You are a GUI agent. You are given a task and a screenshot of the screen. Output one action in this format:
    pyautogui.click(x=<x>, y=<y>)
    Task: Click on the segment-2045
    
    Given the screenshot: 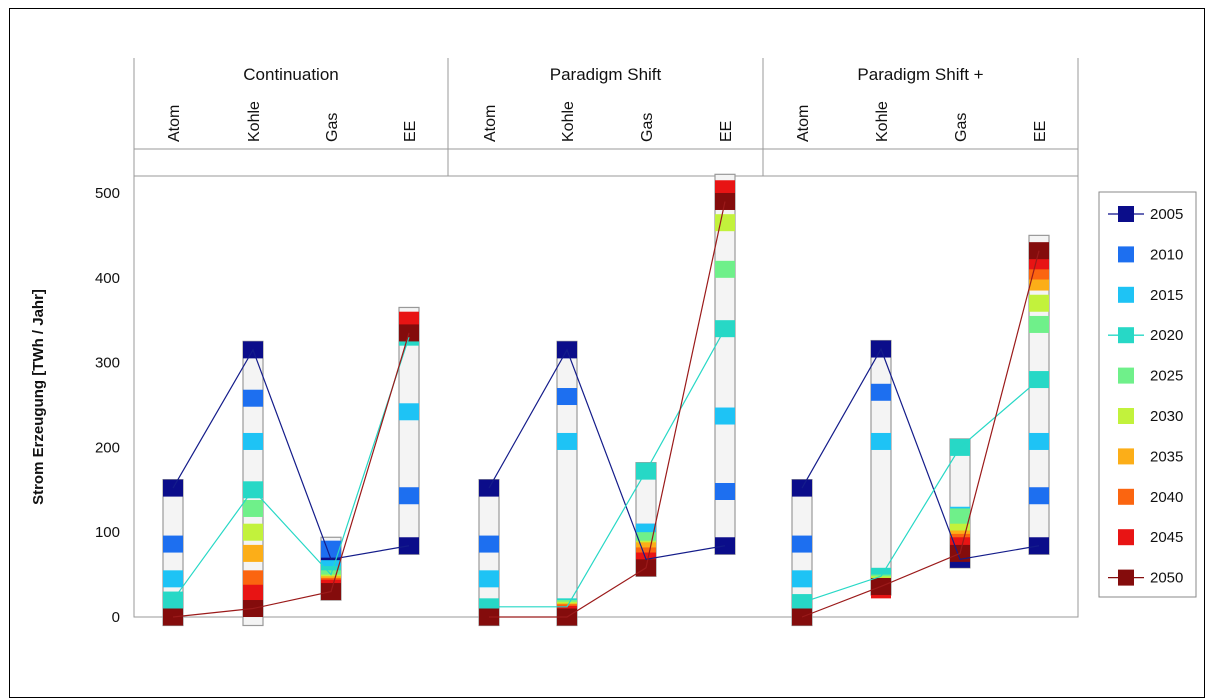 What is the action you would take?
    pyautogui.click(x=253, y=593)
    